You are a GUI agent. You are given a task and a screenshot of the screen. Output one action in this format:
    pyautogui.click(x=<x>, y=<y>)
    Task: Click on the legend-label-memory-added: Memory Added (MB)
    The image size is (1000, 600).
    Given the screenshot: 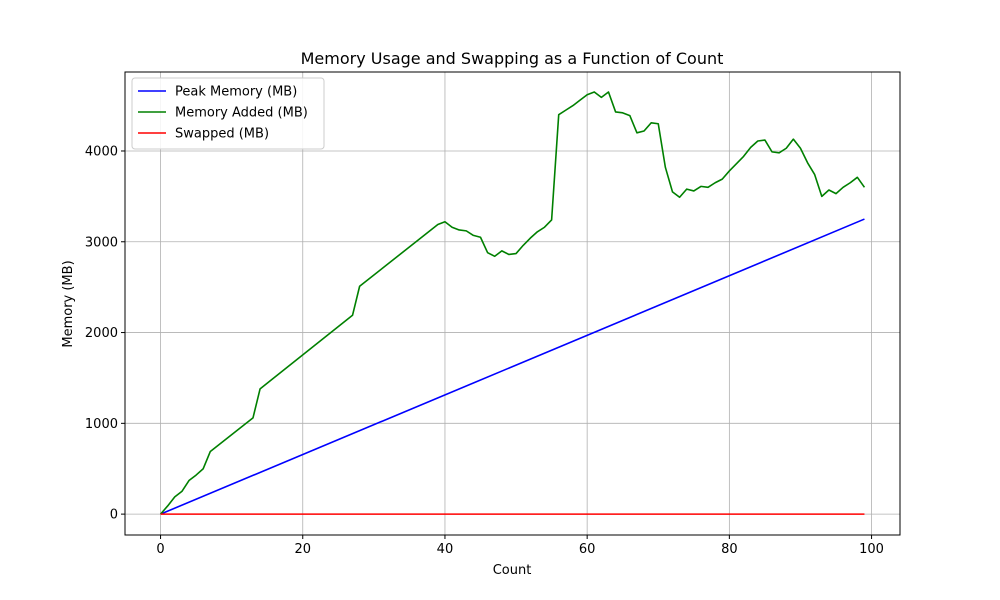 What is the action you would take?
    pyautogui.click(x=241, y=113)
    